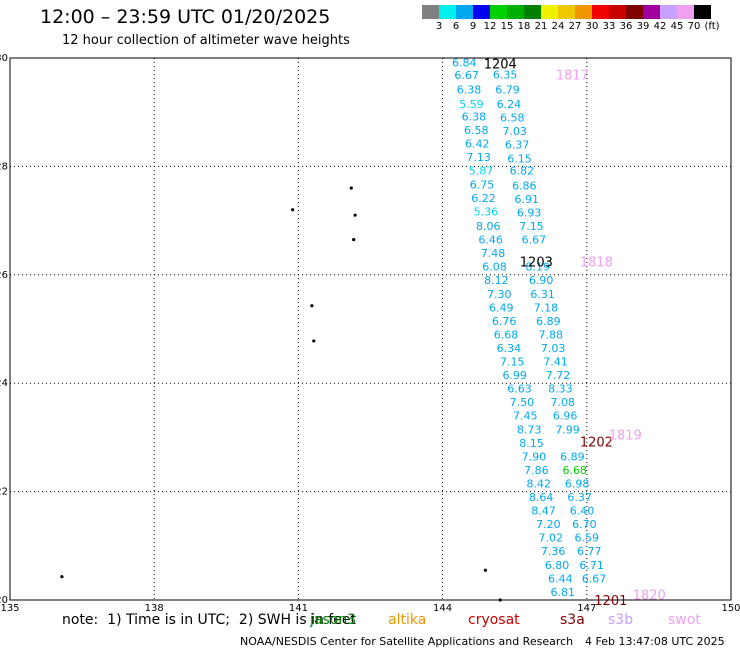  Describe the element at coordinates (473, 26) in the screenshot. I see `legend-label: 9` at that location.